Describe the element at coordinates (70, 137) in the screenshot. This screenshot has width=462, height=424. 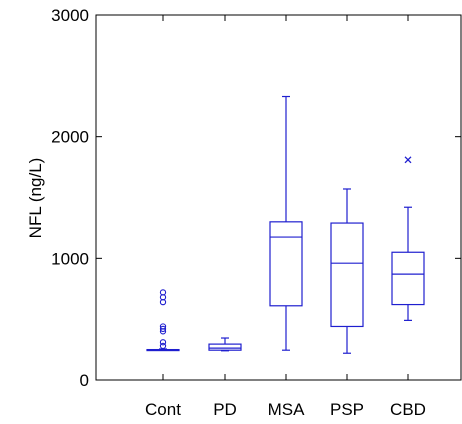
I see `y-tick-label: 2000` at that location.